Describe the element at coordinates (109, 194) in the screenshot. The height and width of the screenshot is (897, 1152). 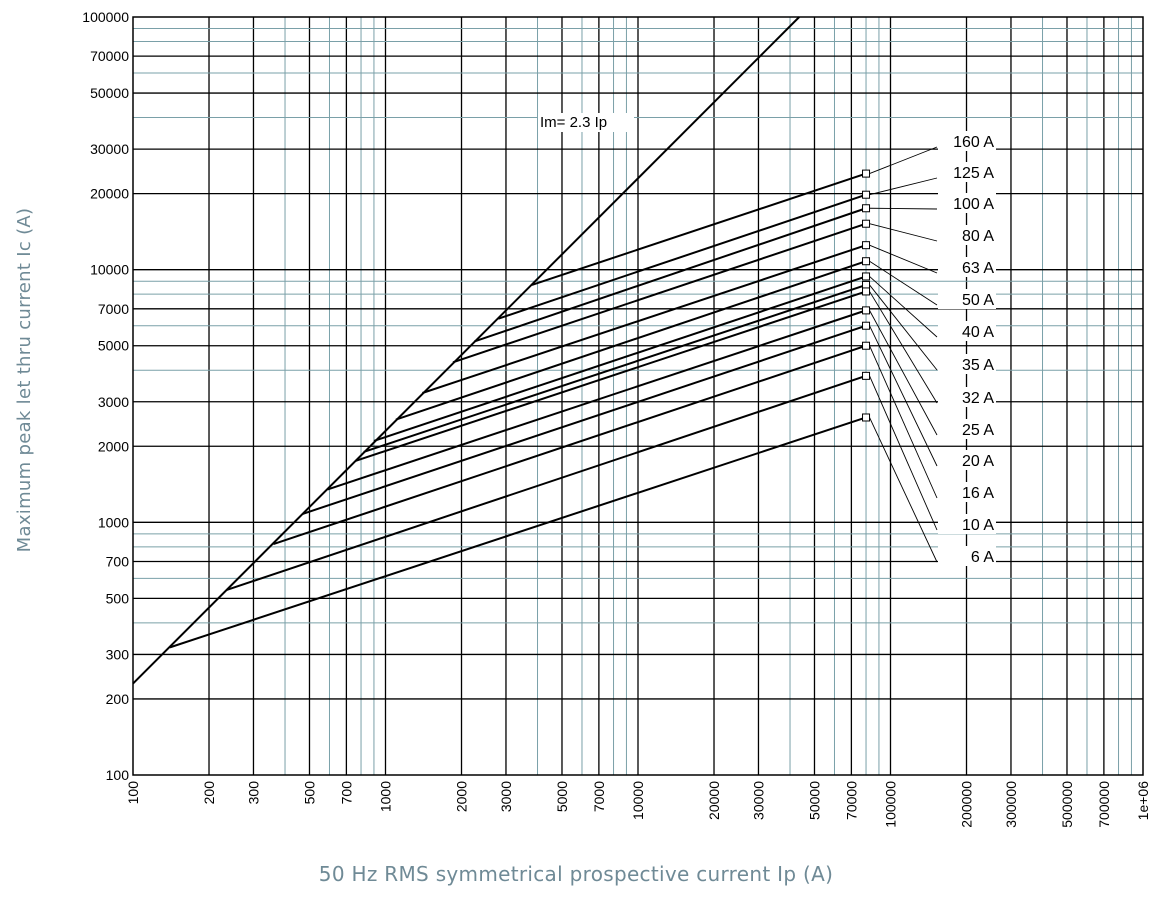
I see `y-tick-label: 20000` at that location.